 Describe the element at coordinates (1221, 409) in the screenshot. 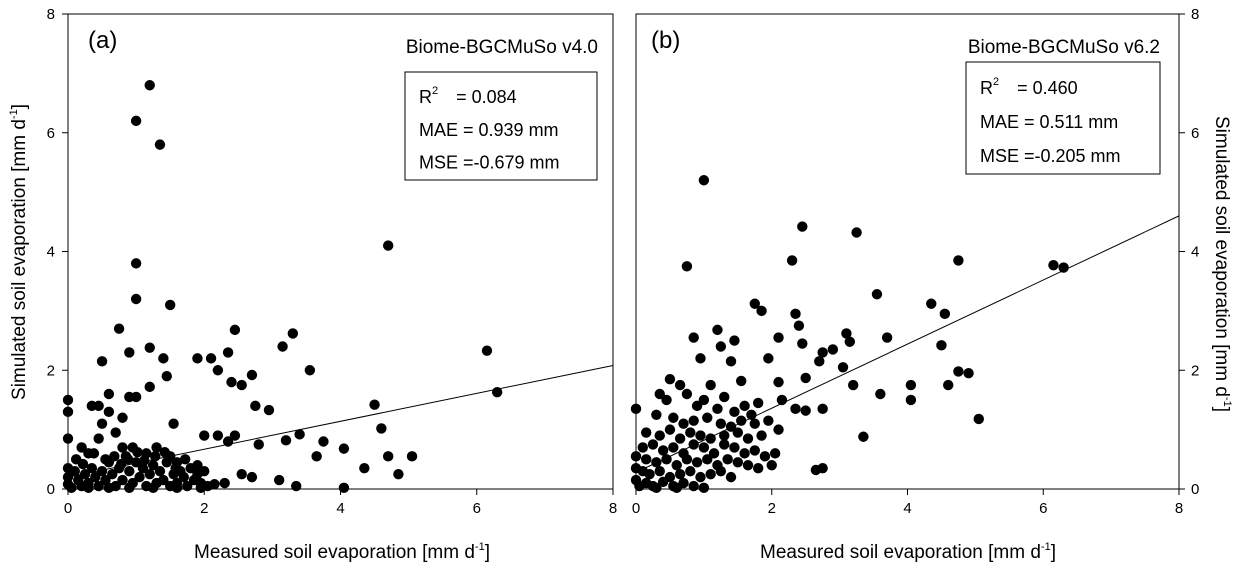

I see `y-axis-title-end: ]` at that location.